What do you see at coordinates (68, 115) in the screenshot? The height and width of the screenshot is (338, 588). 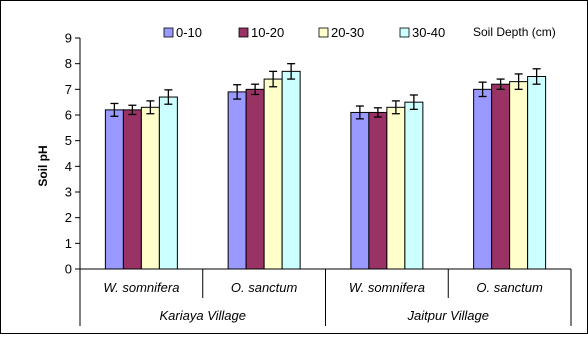 I see `y-tick-label: 6` at bounding box center [68, 115].